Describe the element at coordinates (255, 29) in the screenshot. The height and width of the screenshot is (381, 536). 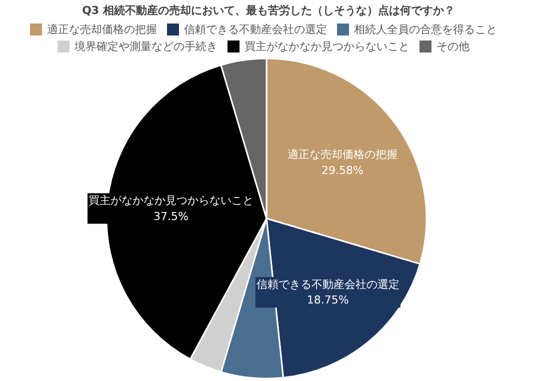
I see `legend-label: 信頼できる不動産会社の選定` at that location.